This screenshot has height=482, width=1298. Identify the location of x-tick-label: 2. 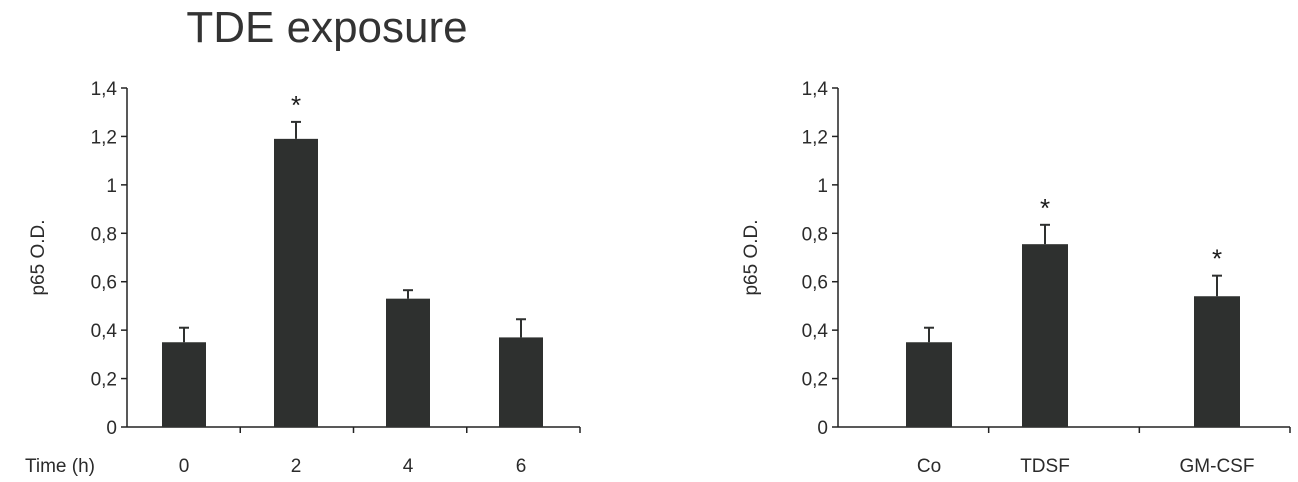
(296, 466).